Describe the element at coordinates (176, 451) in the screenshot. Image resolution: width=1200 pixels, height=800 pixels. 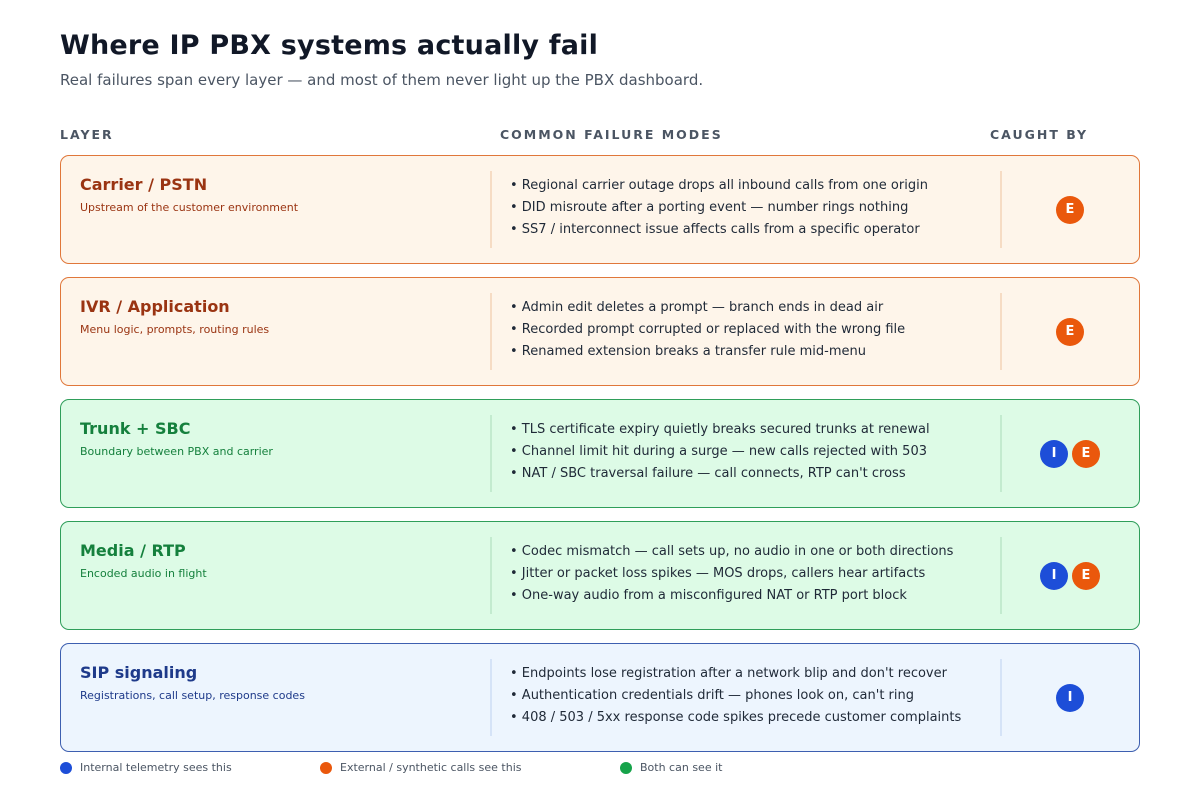
I see `layer-description: Boundary between PBX and carrier` at that location.